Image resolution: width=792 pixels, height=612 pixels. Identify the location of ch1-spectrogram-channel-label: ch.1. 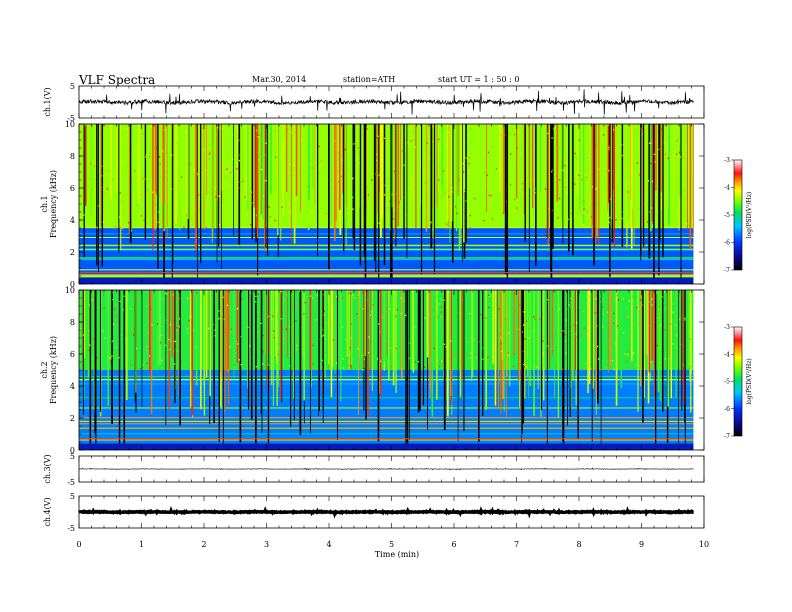
(44, 203).